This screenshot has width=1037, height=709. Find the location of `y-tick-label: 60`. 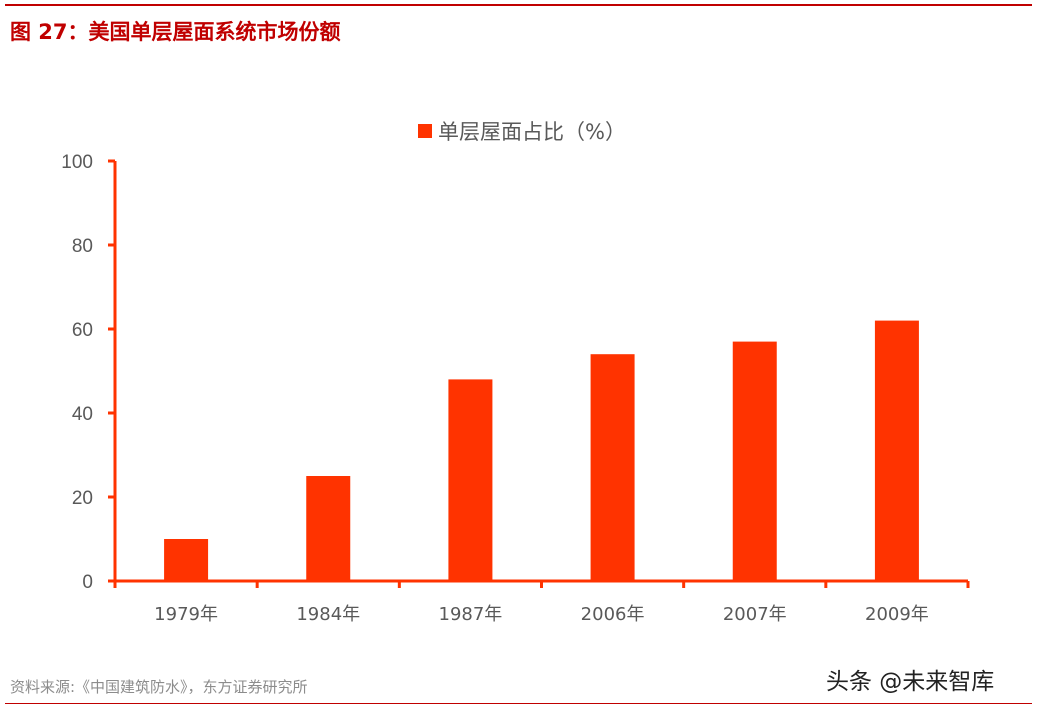

y-tick-label: 60 is located at coordinates (82, 330).